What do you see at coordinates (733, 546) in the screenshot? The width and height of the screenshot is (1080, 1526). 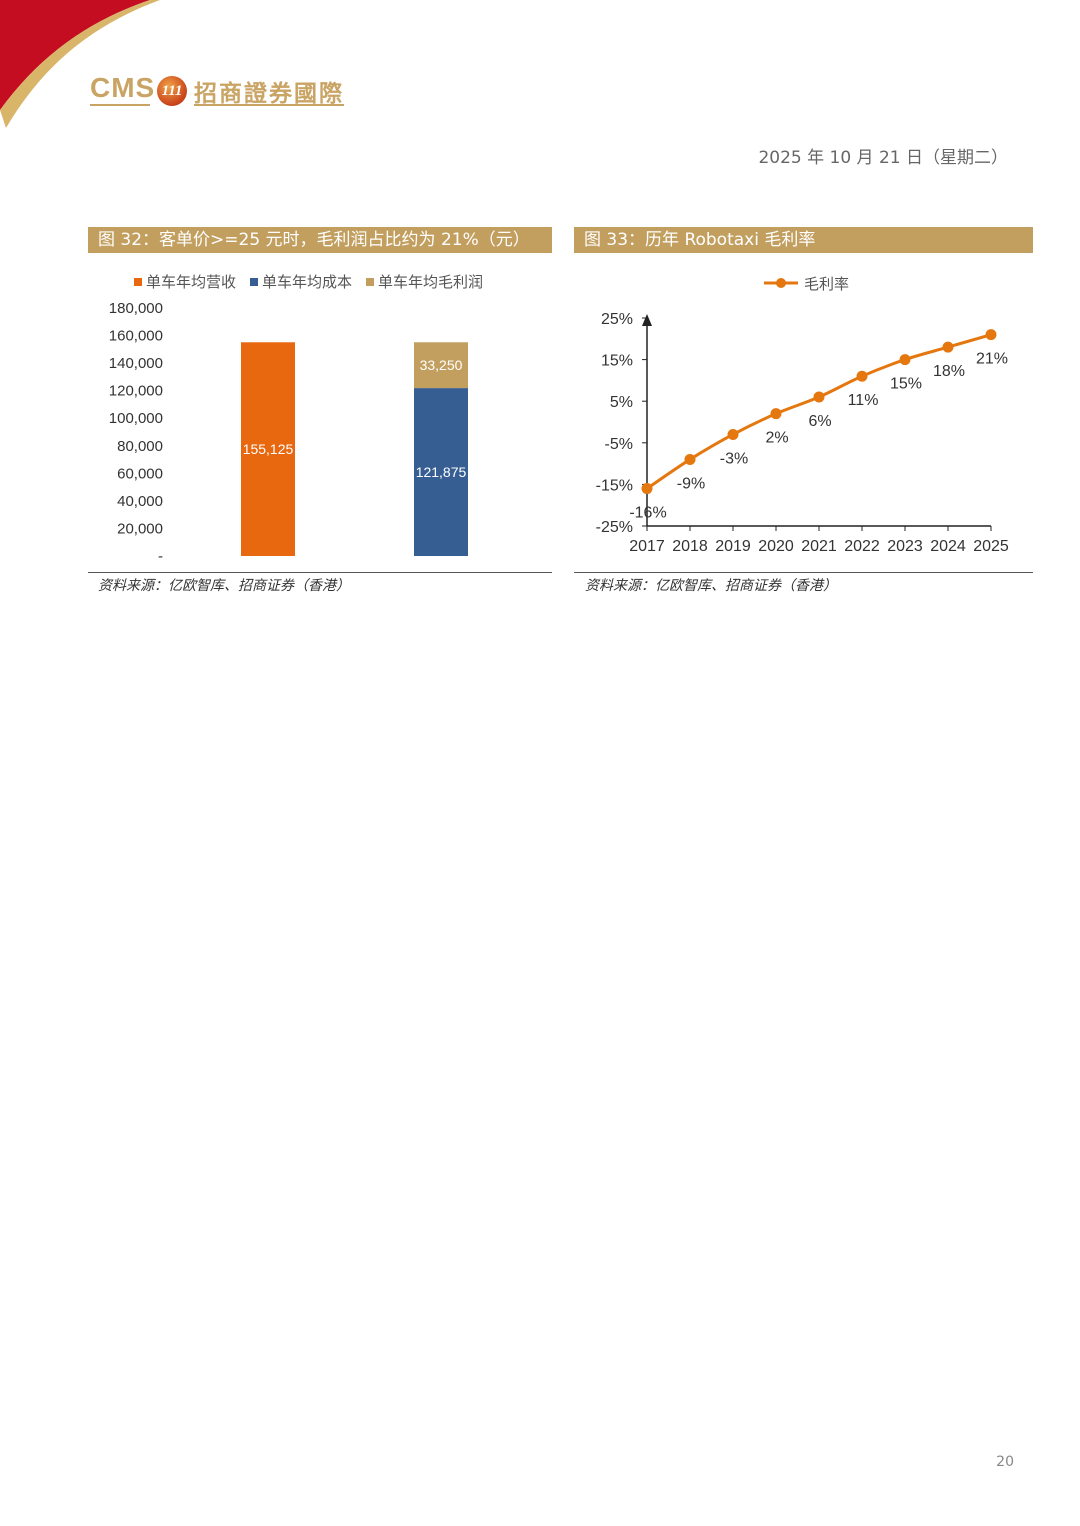 I see `x-tick-label: 2019` at bounding box center [733, 546].